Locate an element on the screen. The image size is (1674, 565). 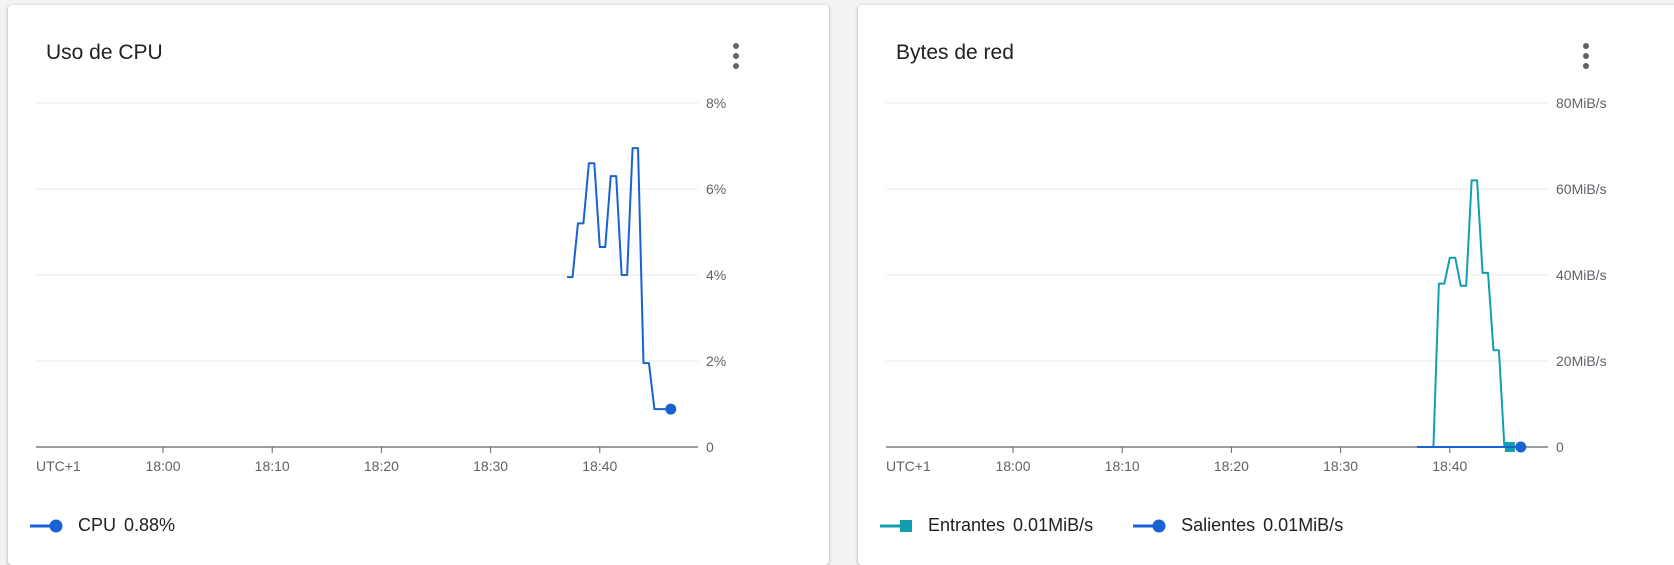
series-line-entrantes is located at coordinates (1463, 313).